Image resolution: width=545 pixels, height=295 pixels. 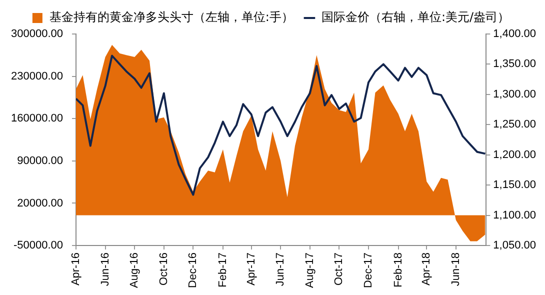 What do you see at coordinates (514, 246) in the screenshot?
I see `y2-tick-label: 1,050.00` at bounding box center [514, 246].